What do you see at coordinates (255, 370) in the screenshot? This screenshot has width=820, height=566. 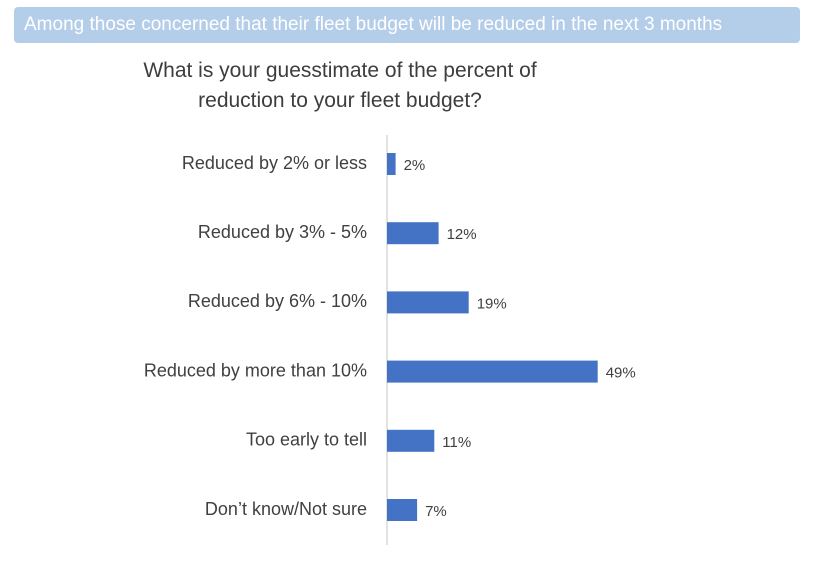 I see `category-label: Reduced by more than 10%` at bounding box center [255, 370].